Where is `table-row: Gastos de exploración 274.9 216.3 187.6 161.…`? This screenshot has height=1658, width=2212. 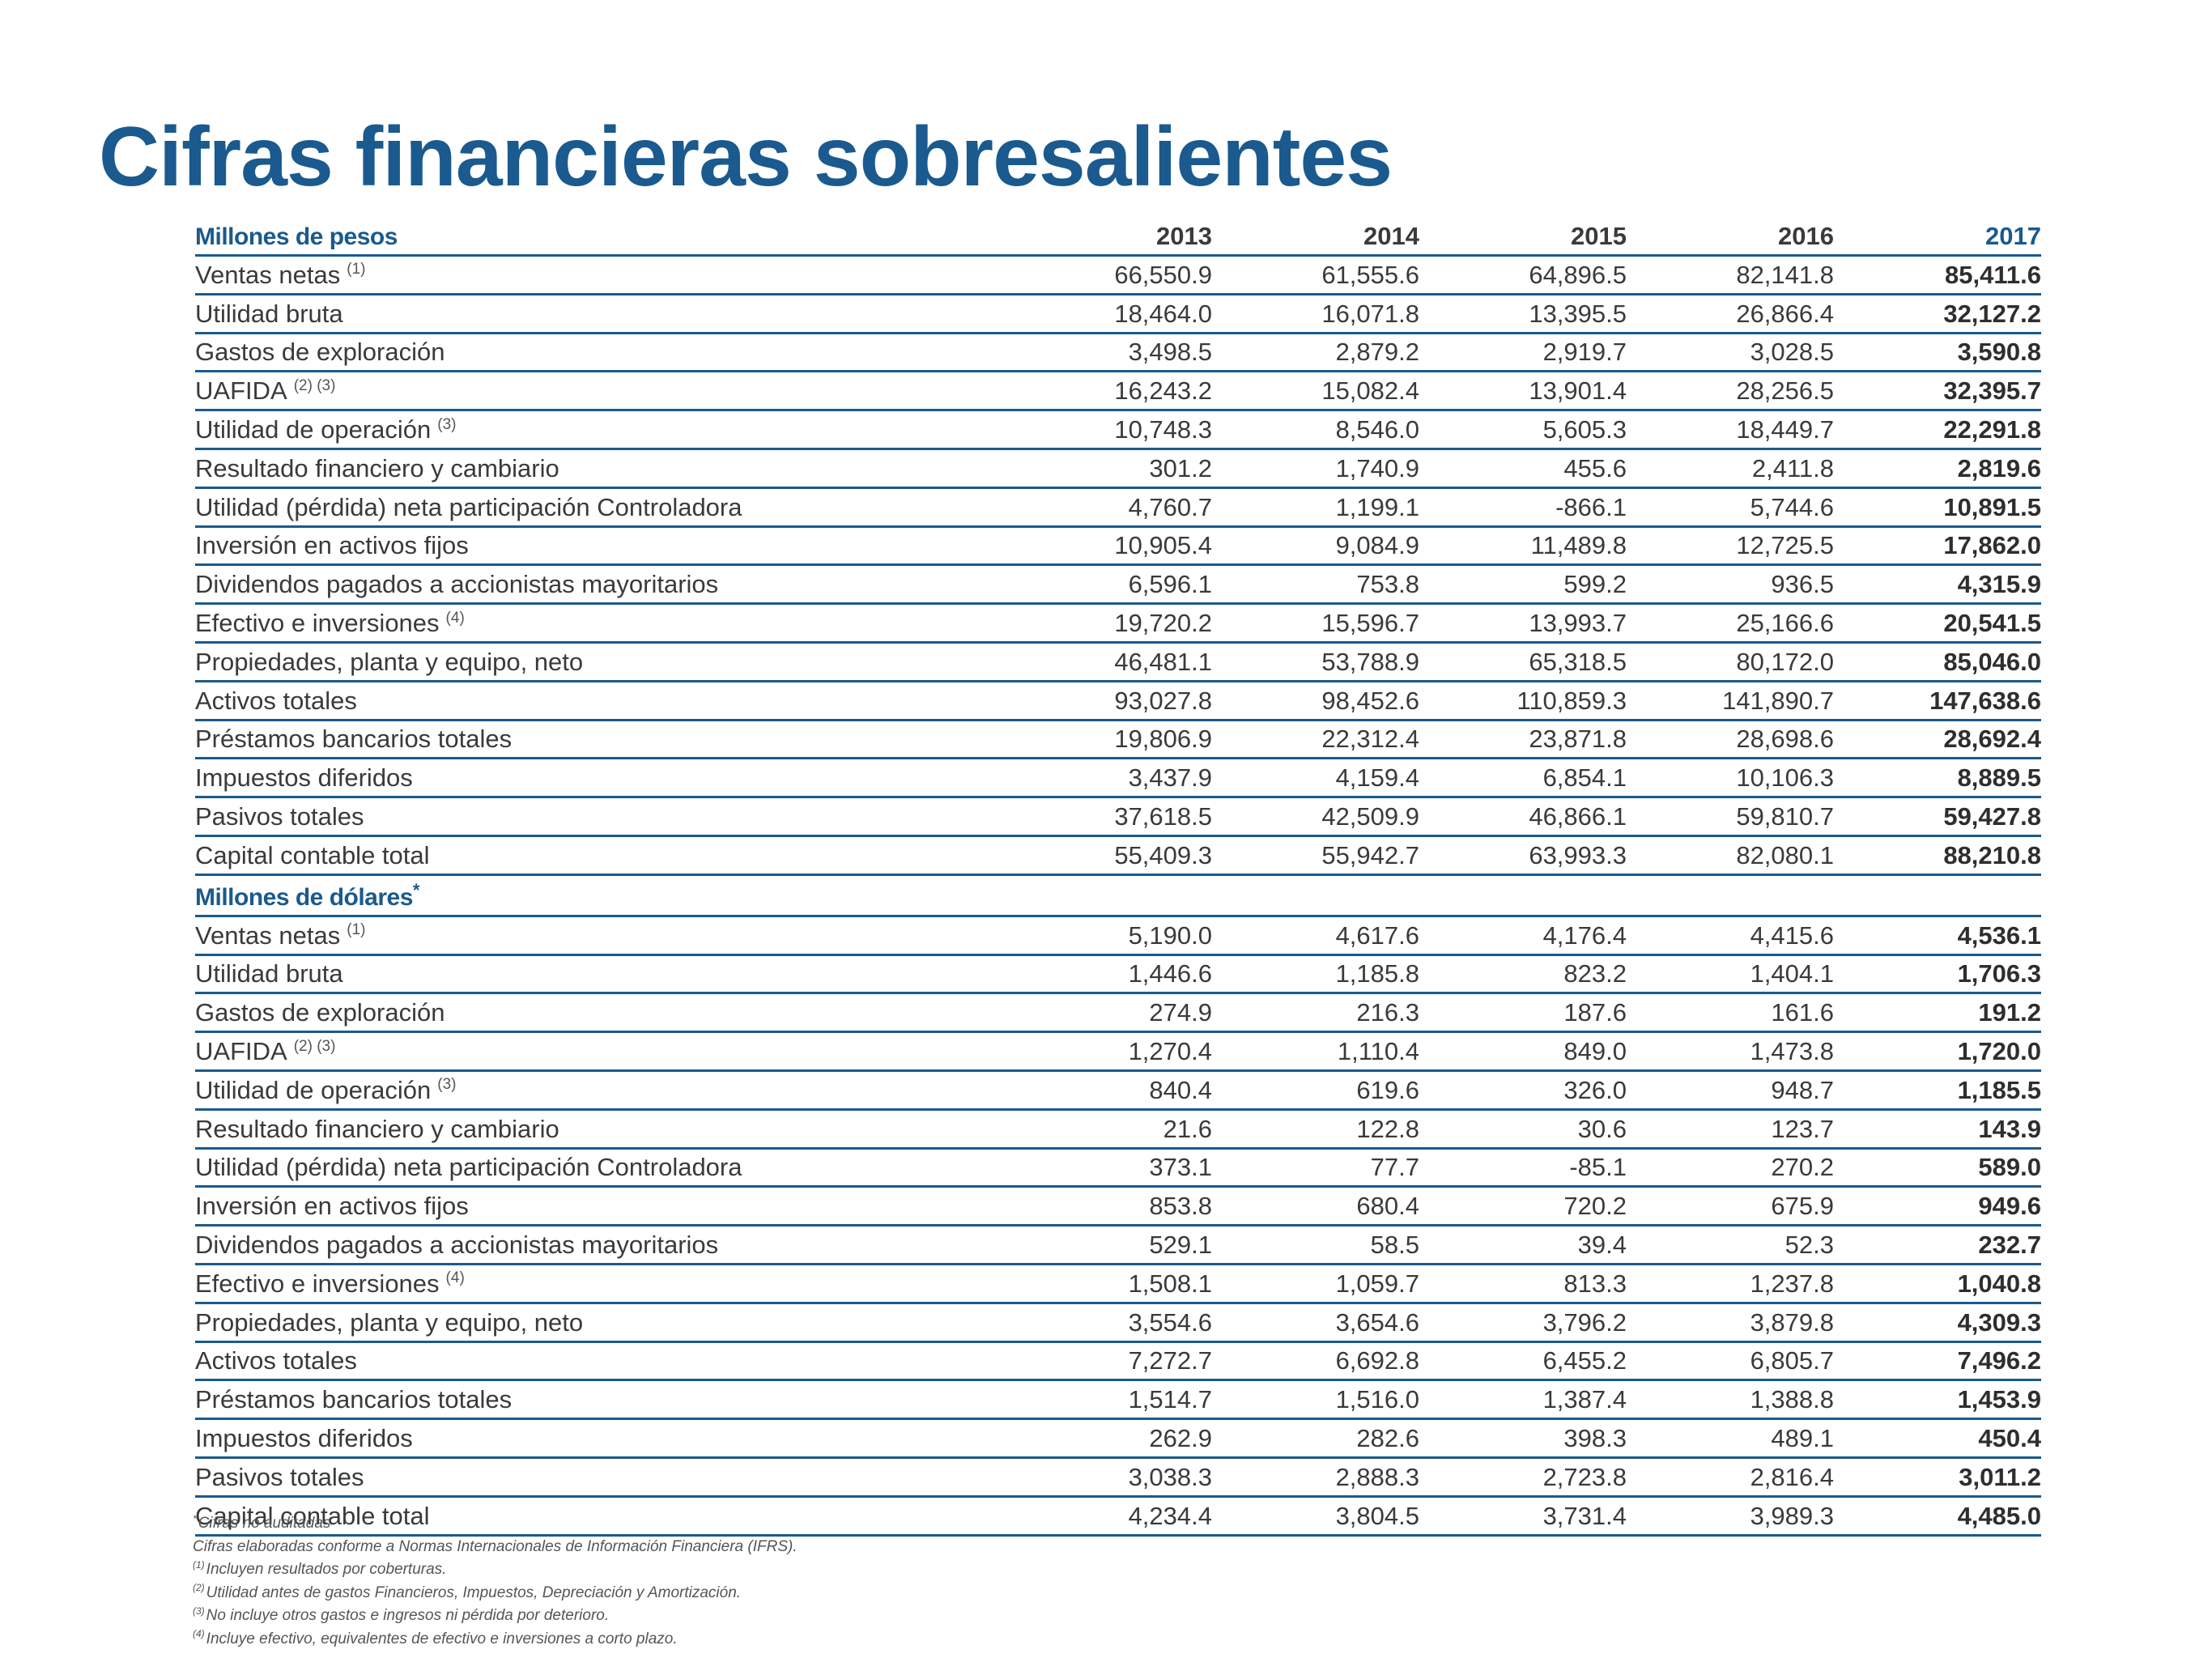 table-row: Gastos de exploración 274.9 216.3 187.6 161.… is located at coordinates (1118, 1013).